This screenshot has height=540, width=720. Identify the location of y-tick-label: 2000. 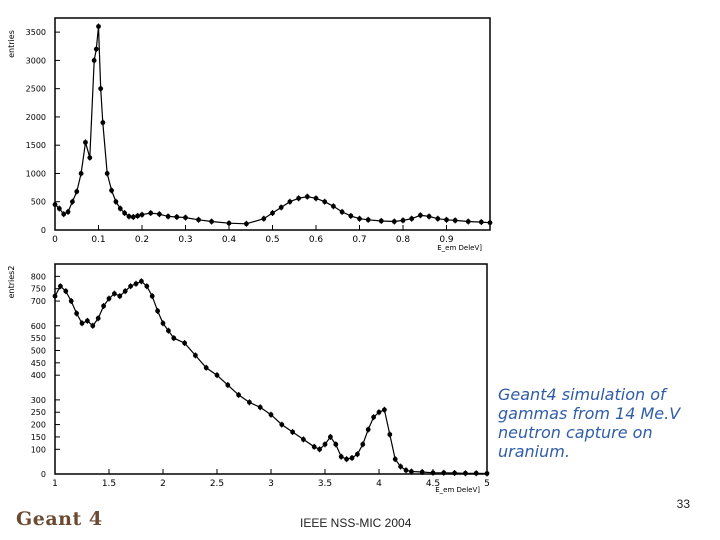
(36, 117).